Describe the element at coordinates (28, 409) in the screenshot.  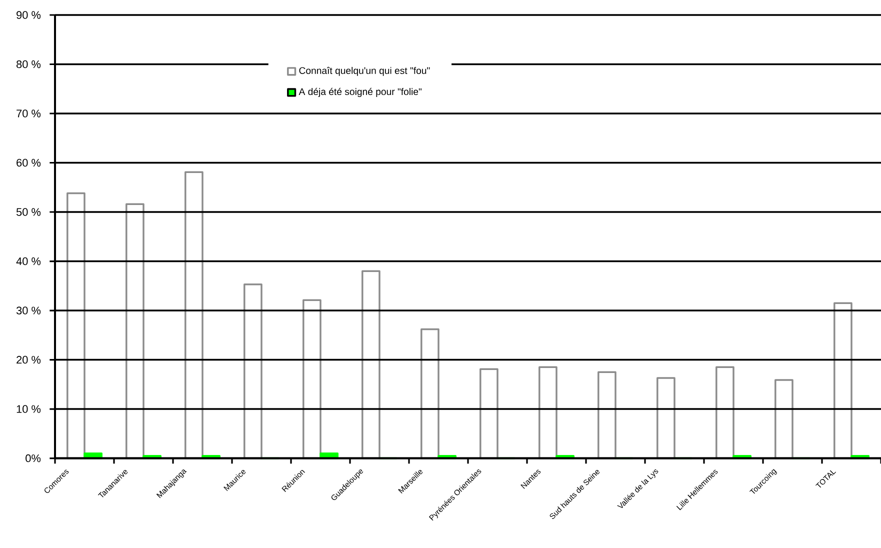
I see `y-tick-label: 10 %` at that location.